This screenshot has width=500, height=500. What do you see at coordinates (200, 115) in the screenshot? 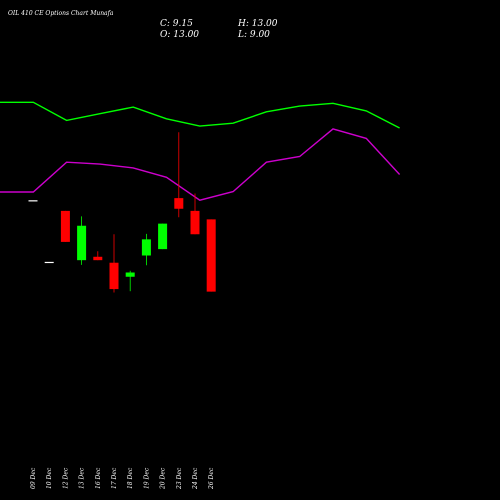
I see `upper-band-line` at bounding box center [200, 115].